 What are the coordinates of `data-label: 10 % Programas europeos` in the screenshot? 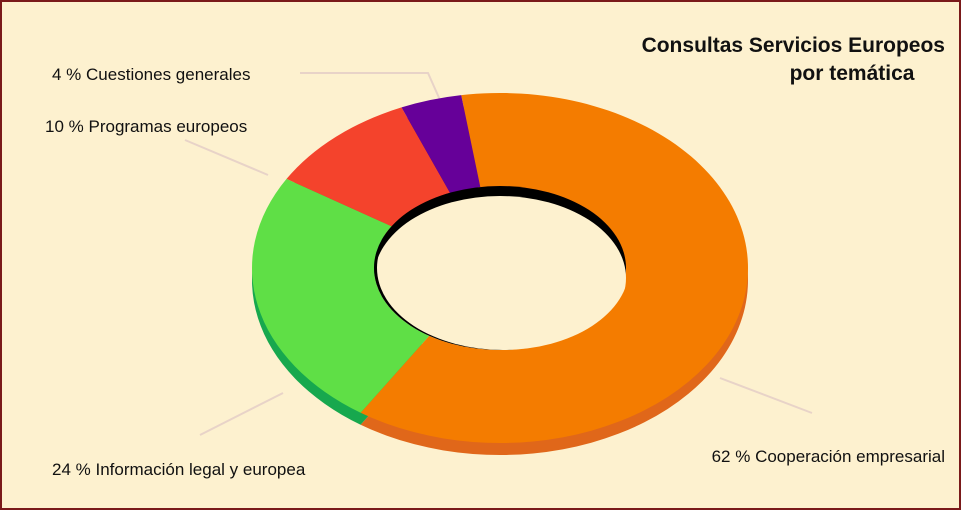 It's located at (146, 126).